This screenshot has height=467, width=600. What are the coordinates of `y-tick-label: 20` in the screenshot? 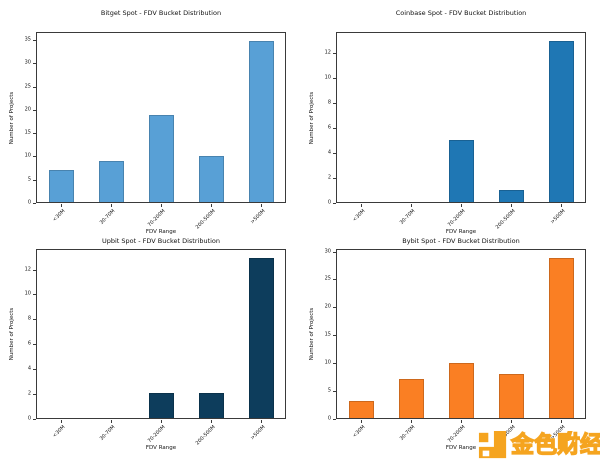 It's located at (27, 109).